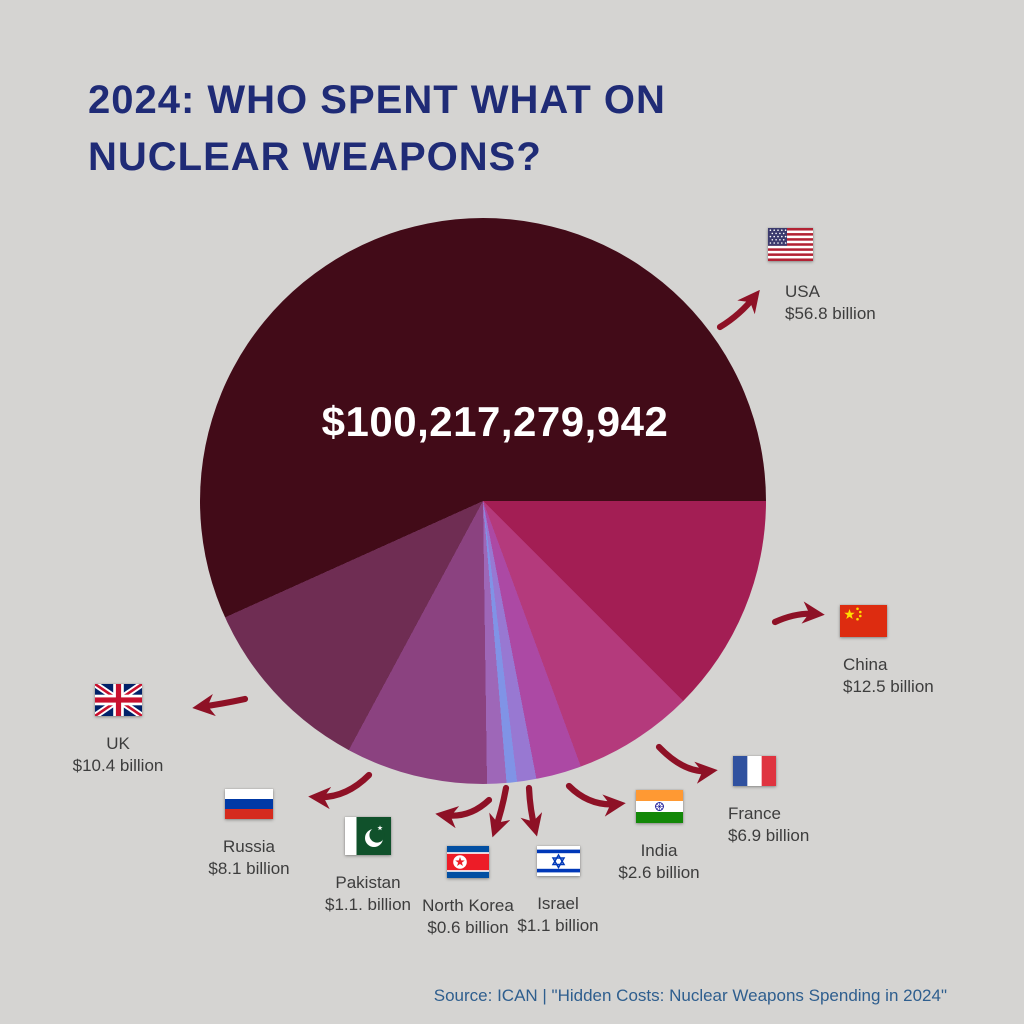 The width and height of the screenshot is (1024, 1024). I want to click on israel-flag-icon, so click(558, 861).